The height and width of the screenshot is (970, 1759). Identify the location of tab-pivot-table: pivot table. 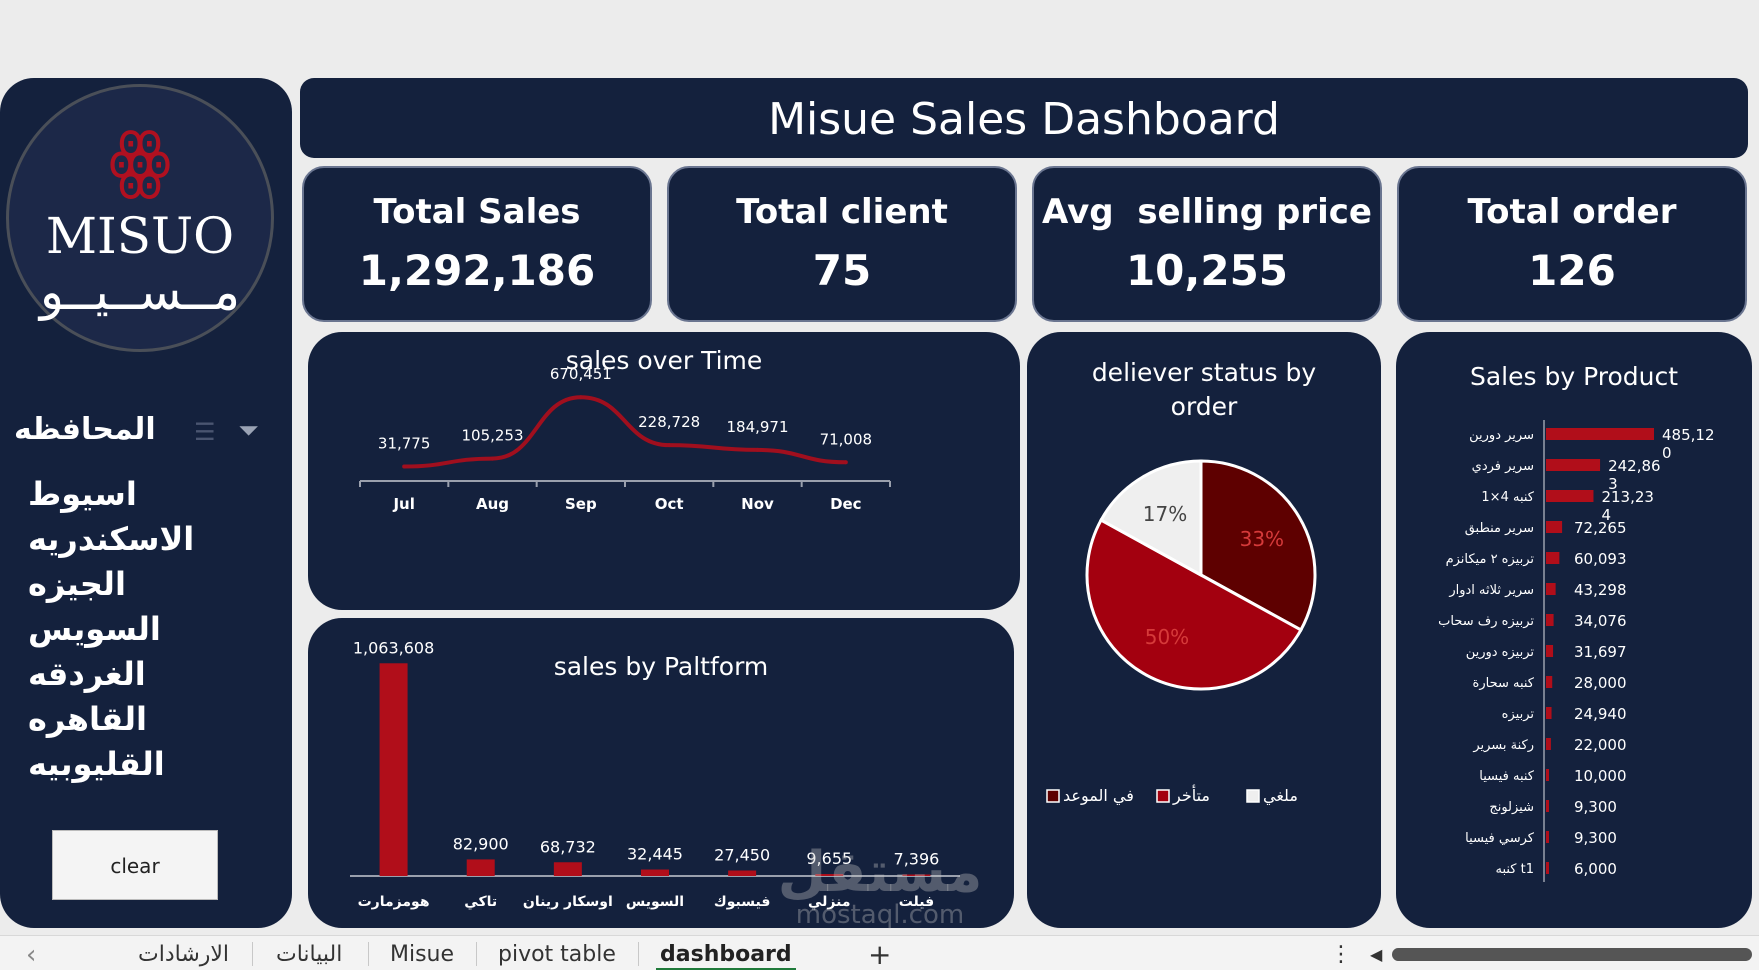
(557, 954).